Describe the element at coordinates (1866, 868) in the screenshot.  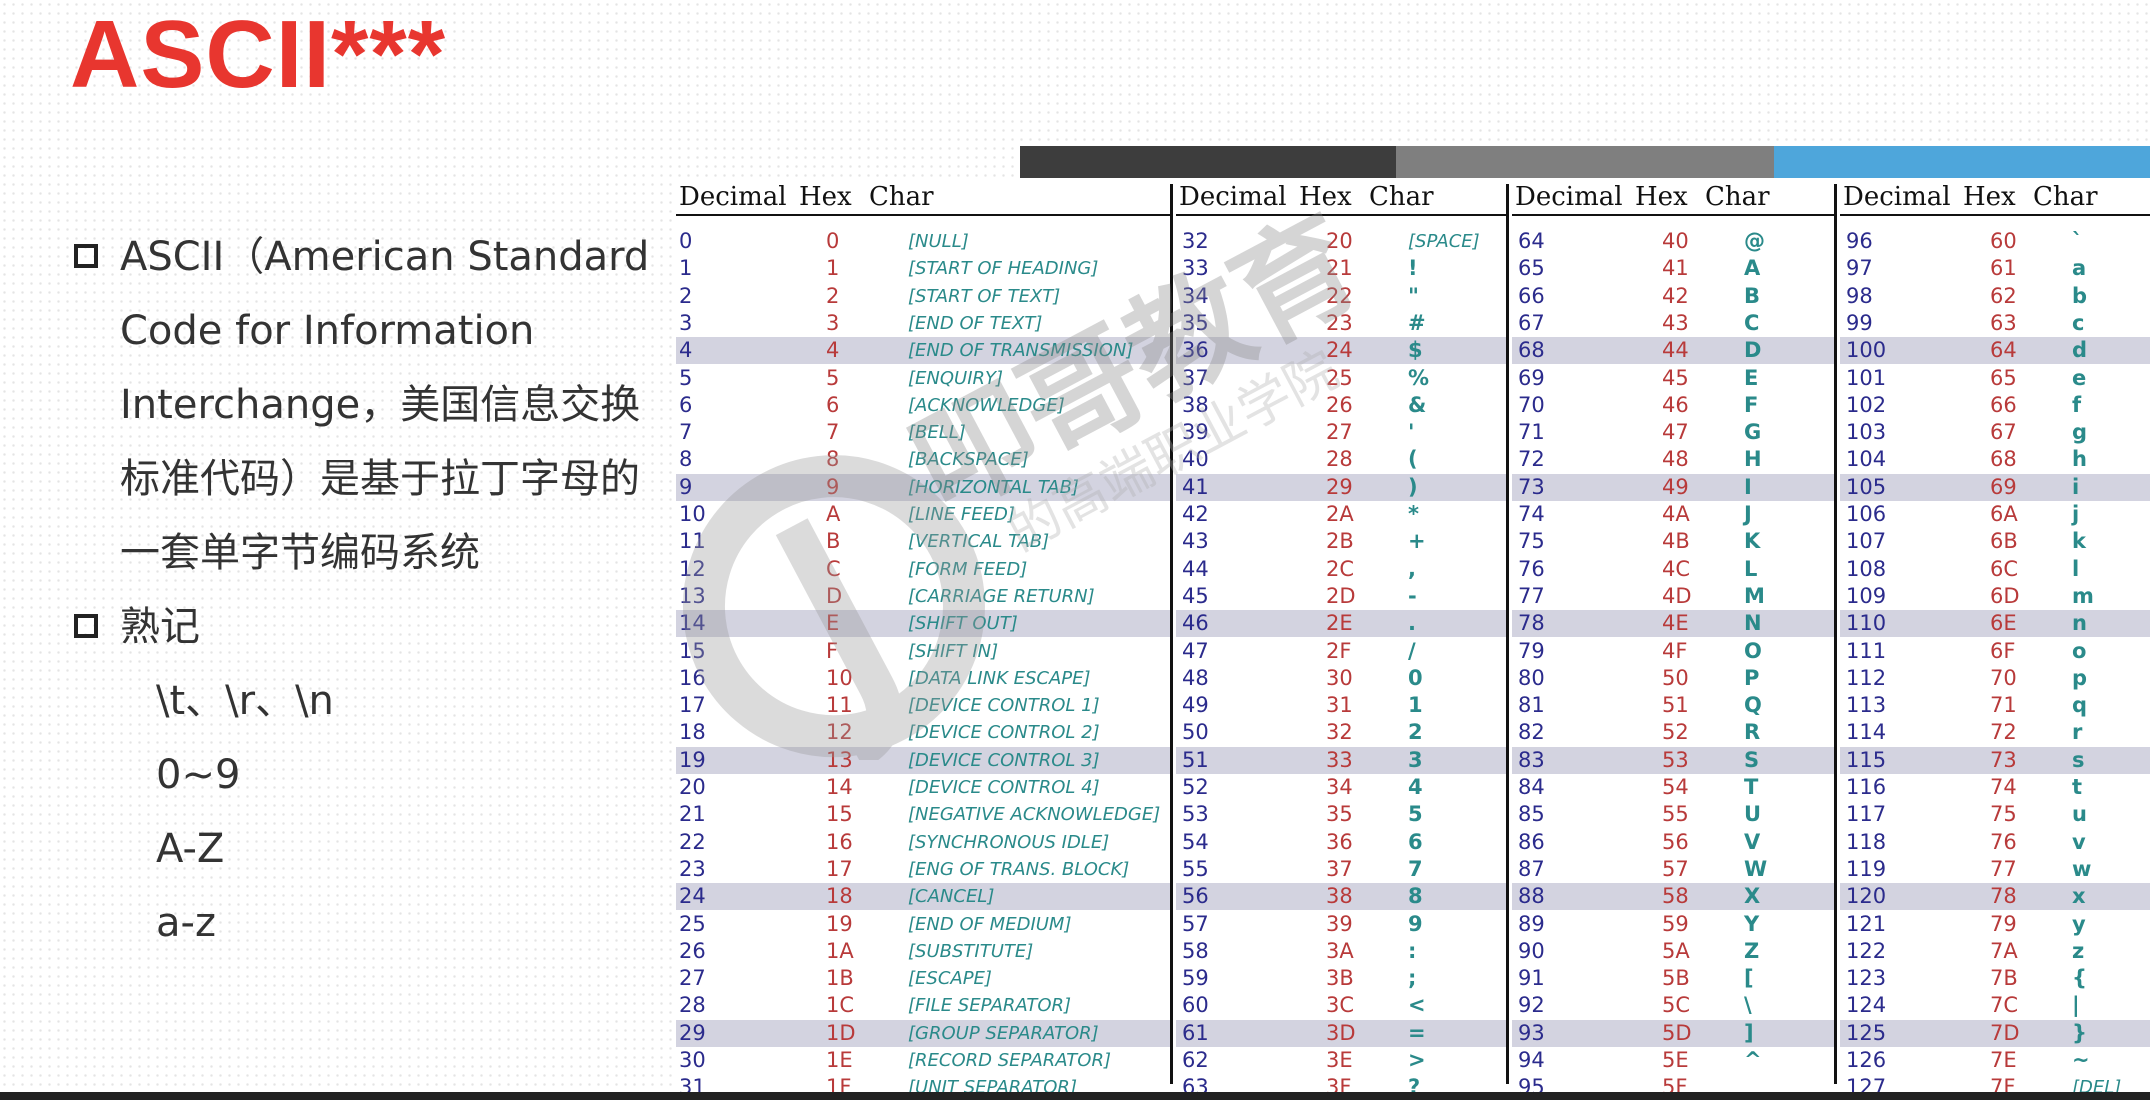
I see `cell-dec: 119` at that location.